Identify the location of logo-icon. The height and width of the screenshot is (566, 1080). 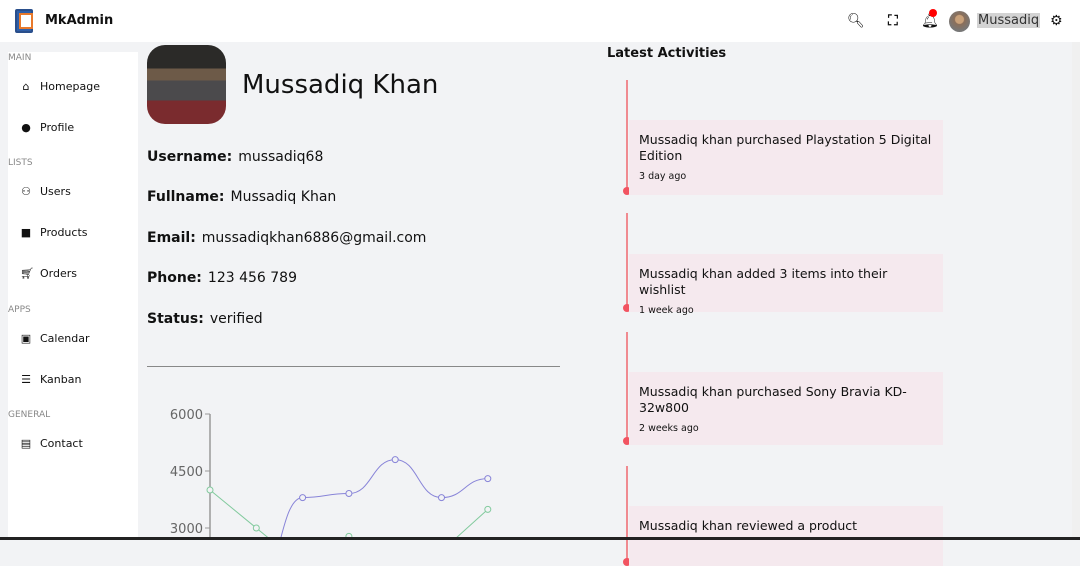
(24, 21).